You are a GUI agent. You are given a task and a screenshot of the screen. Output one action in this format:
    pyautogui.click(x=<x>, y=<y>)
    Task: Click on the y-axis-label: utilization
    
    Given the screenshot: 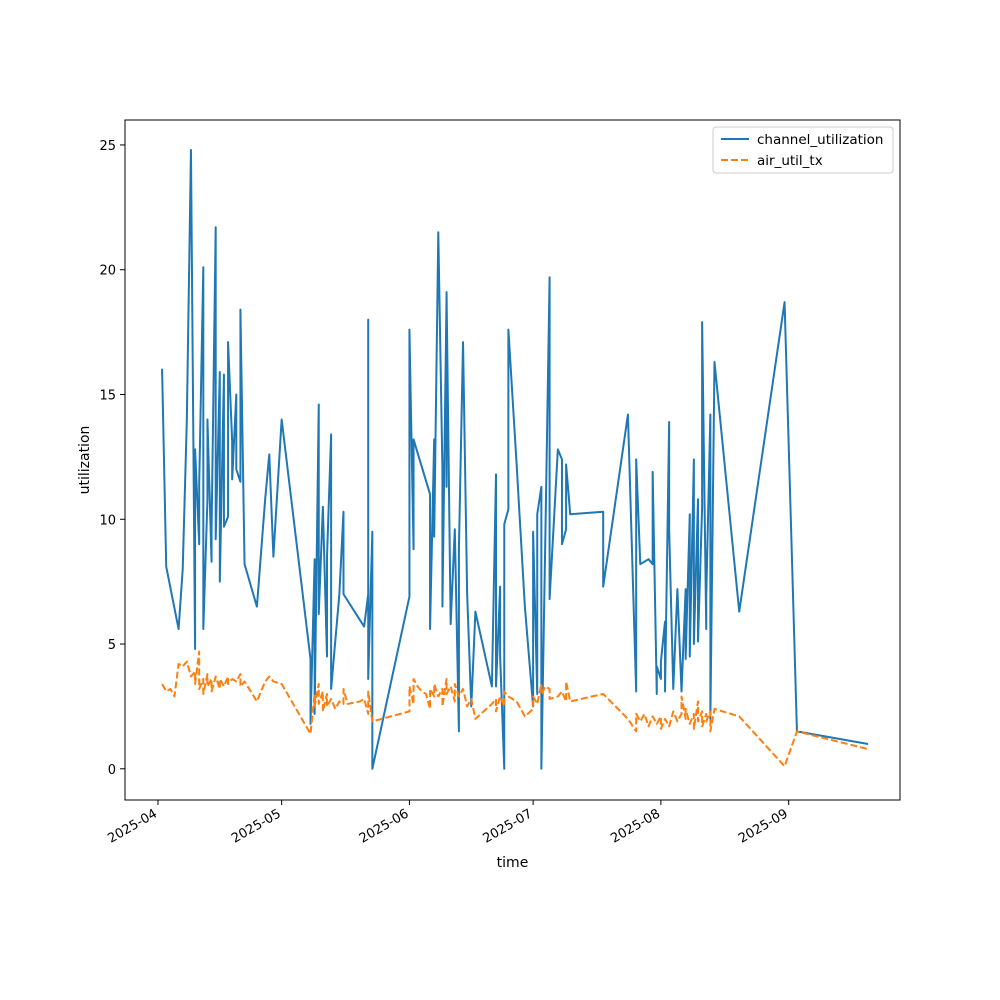 What is the action you would take?
    pyautogui.click(x=85, y=460)
    